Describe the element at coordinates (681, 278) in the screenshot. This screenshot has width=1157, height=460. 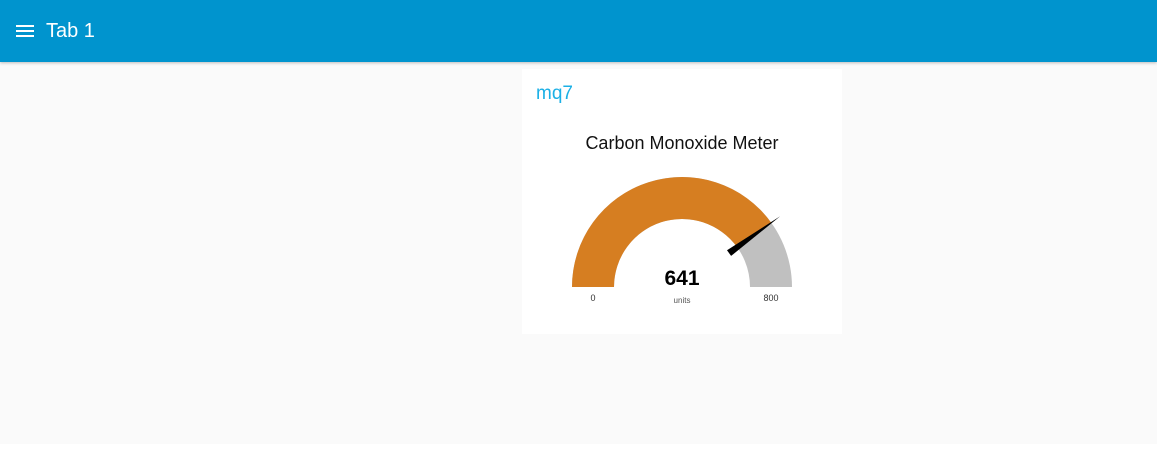
I see `gauge-value: 641` at that location.